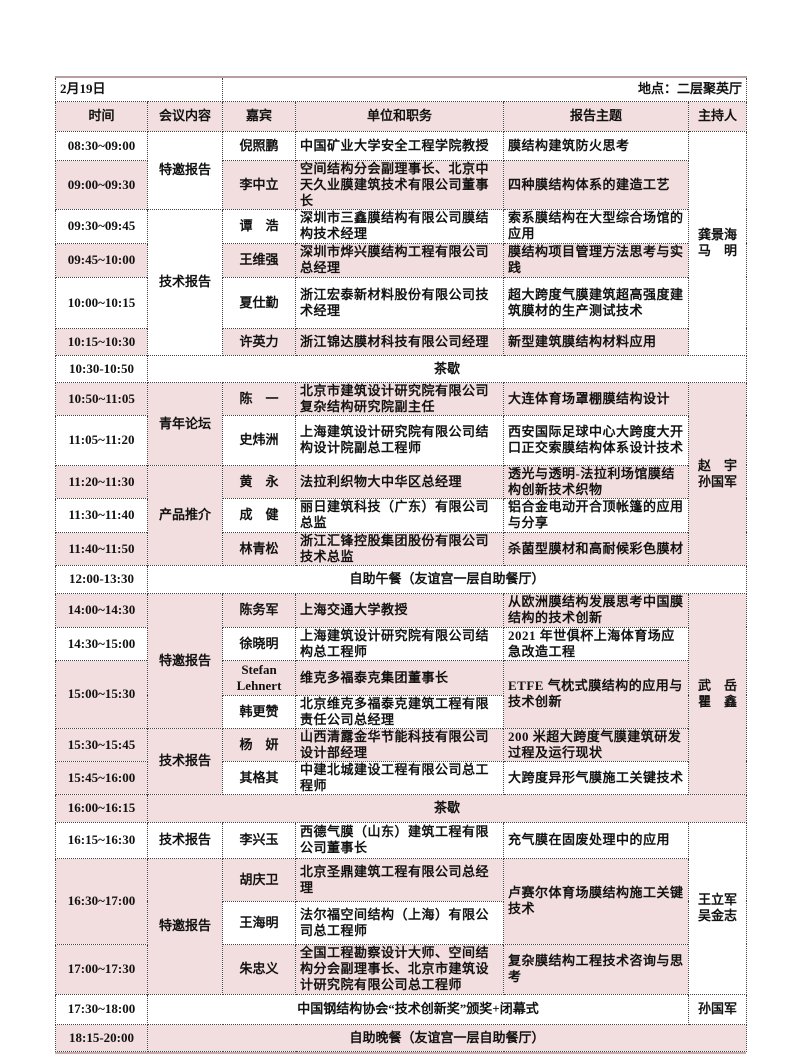 Image resolution: width=800 pixels, height=1062 pixels. Describe the element at coordinates (596, 116) in the screenshot. I see `col-header-topic: 报告主题` at that location.